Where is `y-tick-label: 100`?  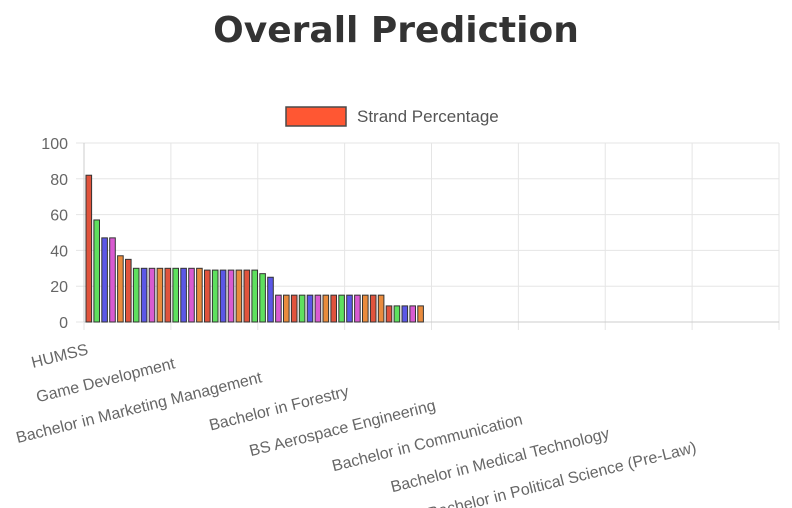
y-tick-label: 100 is located at coordinates (54, 144).